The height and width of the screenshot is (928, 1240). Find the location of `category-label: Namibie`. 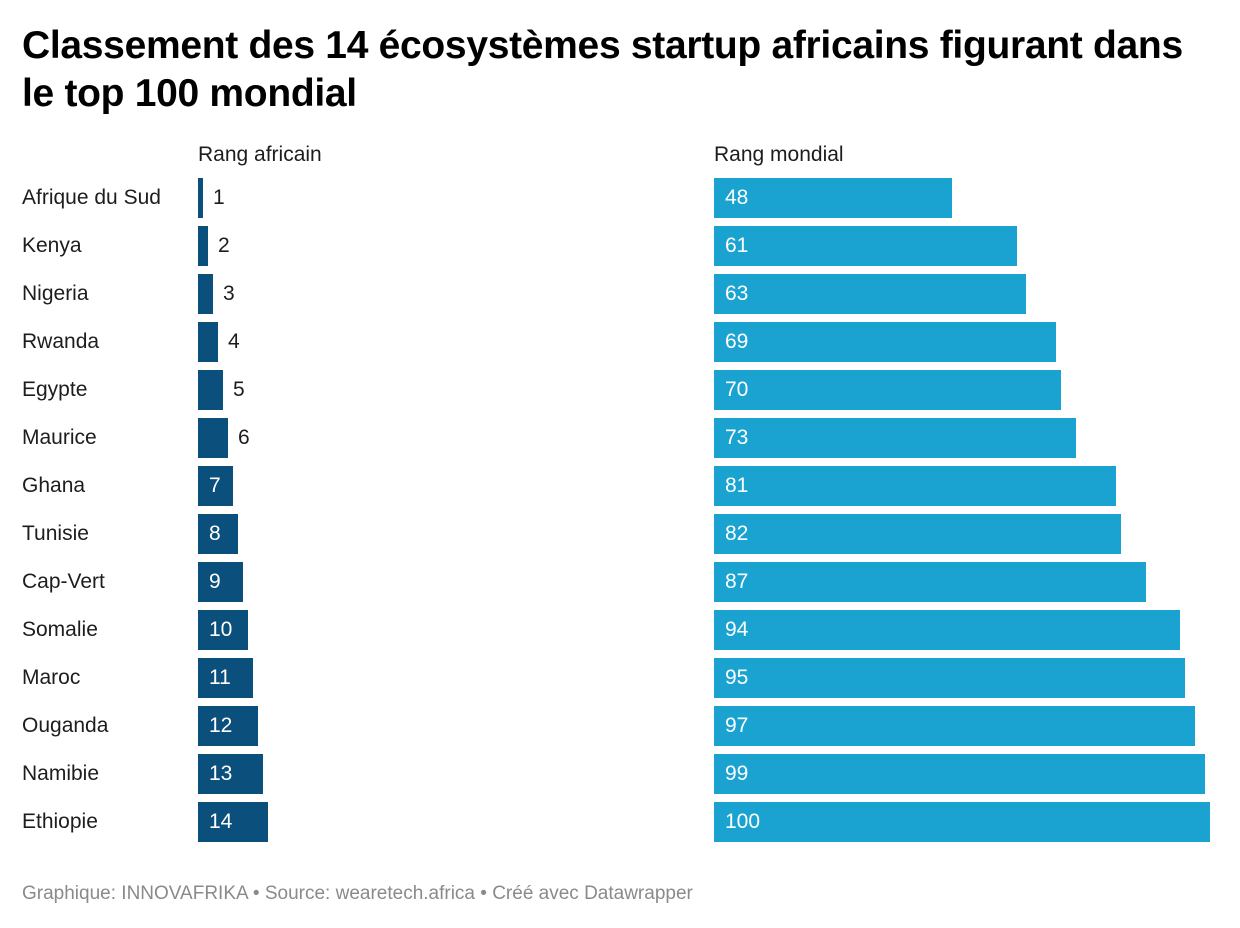

category-label: Namibie is located at coordinates (61, 773).